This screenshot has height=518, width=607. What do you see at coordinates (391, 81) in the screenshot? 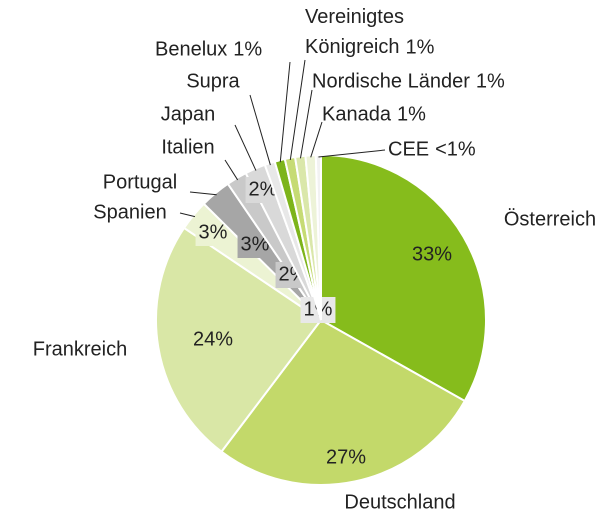
I see `category-label: Nordische Länder` at bounding box center [391, 81].